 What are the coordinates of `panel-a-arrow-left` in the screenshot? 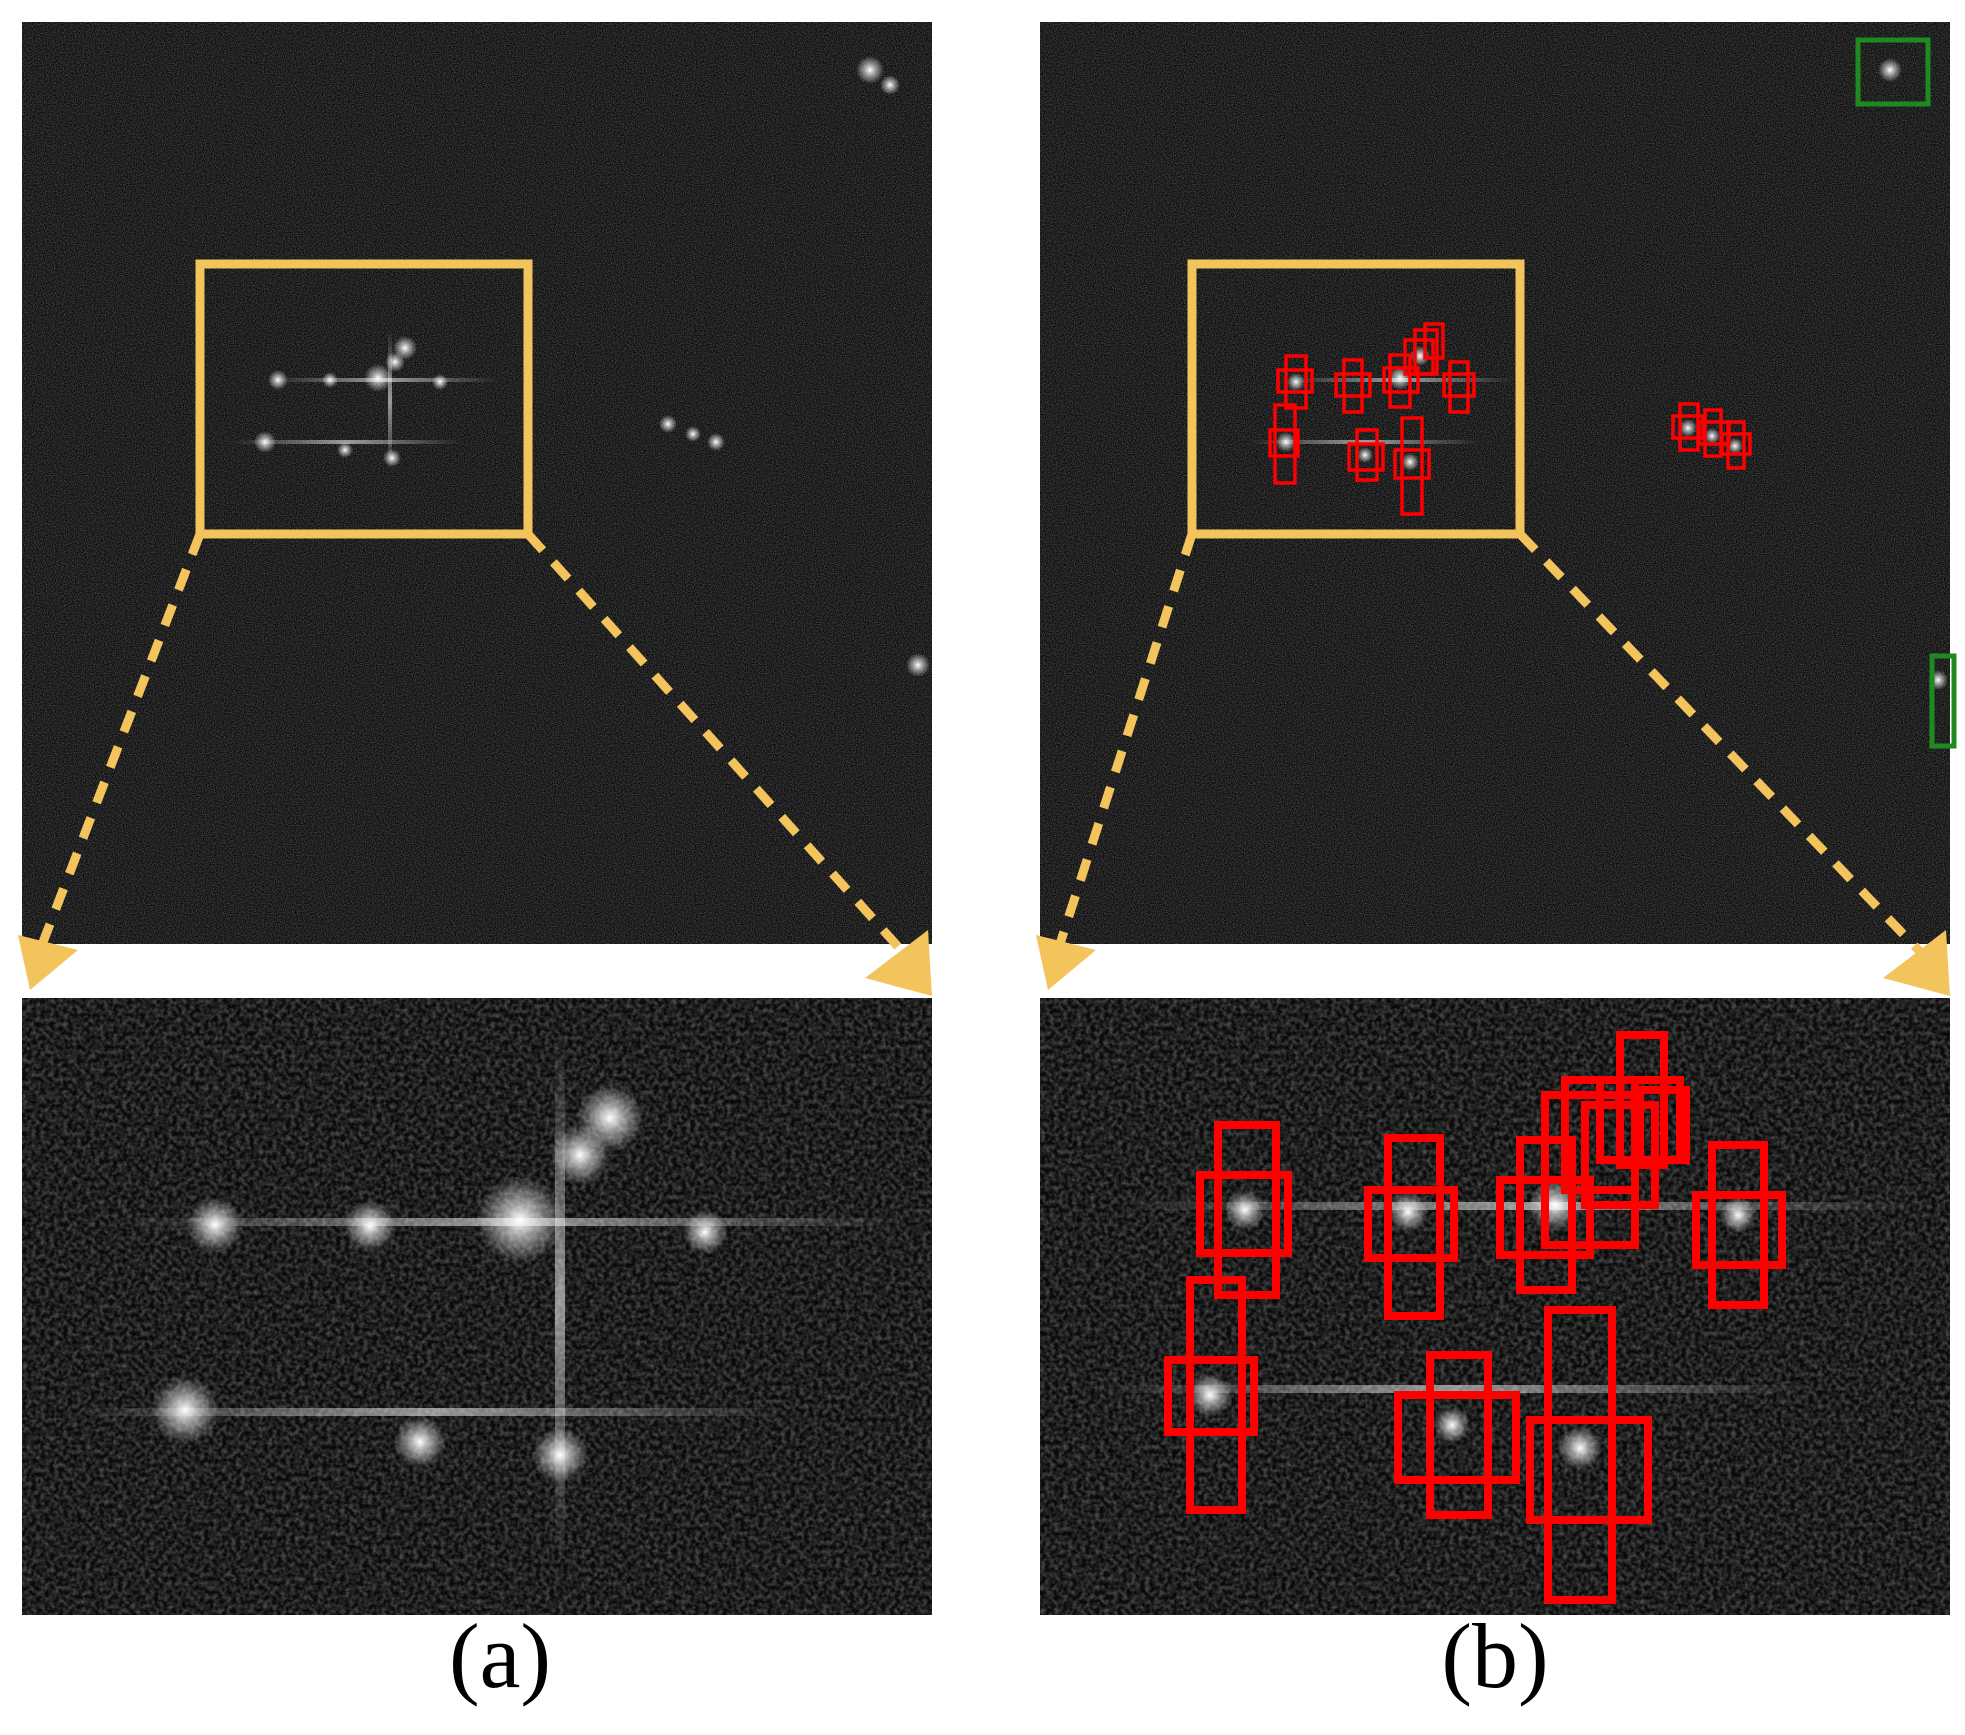 It's located at (48, 962).